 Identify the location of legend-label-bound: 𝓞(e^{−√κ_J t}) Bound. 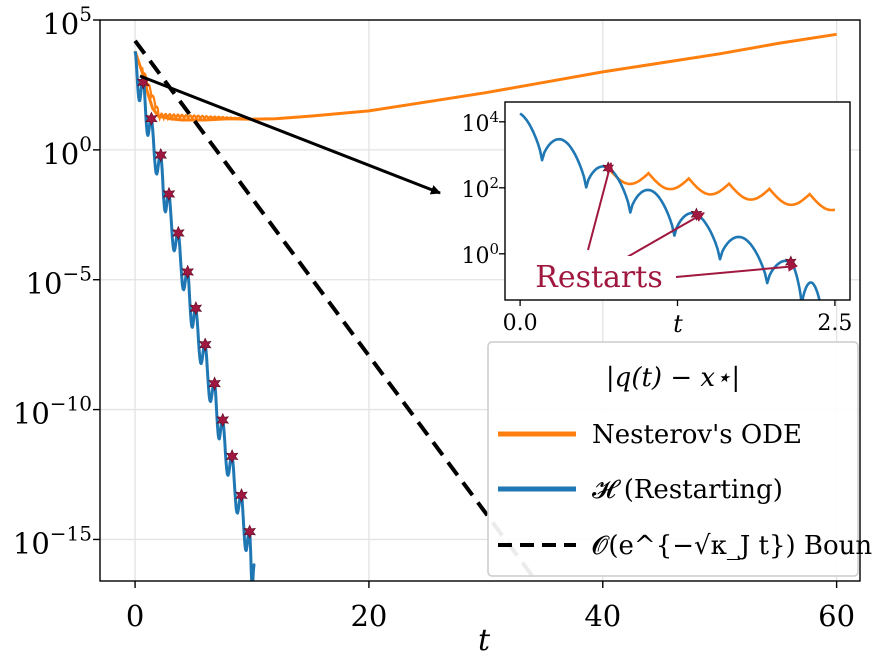
(732, 546).